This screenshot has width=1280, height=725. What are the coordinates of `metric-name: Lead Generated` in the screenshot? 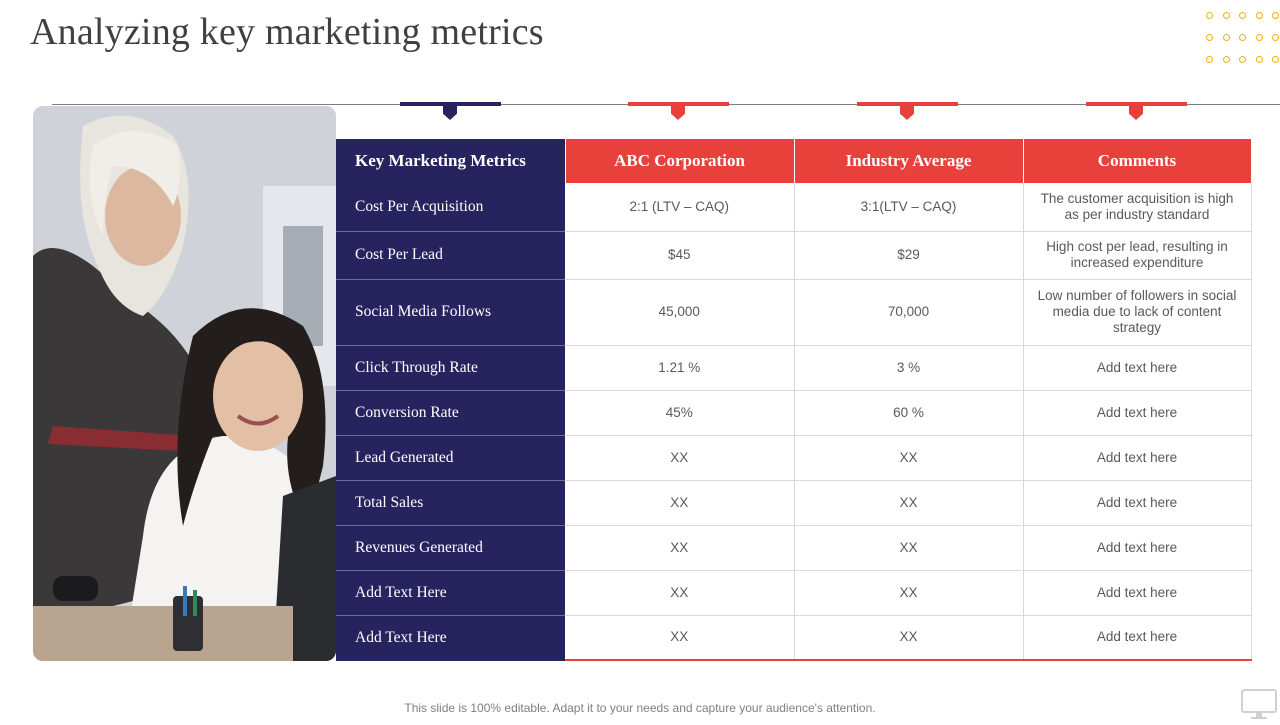 It's located at (450, 458).